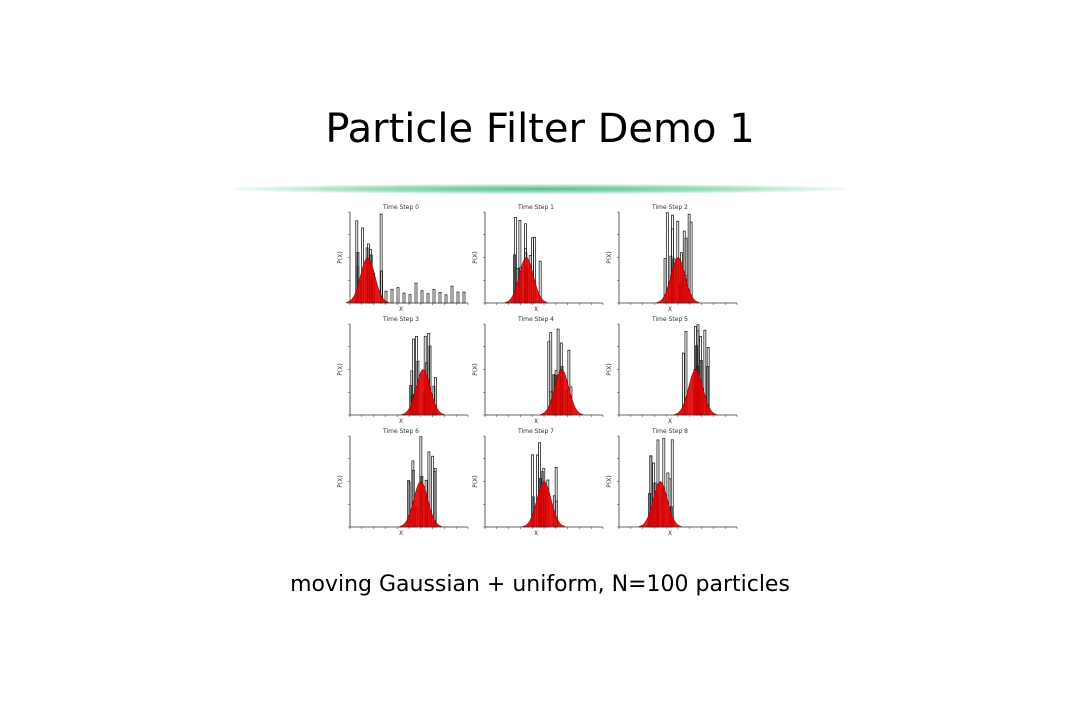  Describe the element at coordinates (540, 129) in the screenshot. I see `slide-title: Particle Filter Demo 1` at that location.